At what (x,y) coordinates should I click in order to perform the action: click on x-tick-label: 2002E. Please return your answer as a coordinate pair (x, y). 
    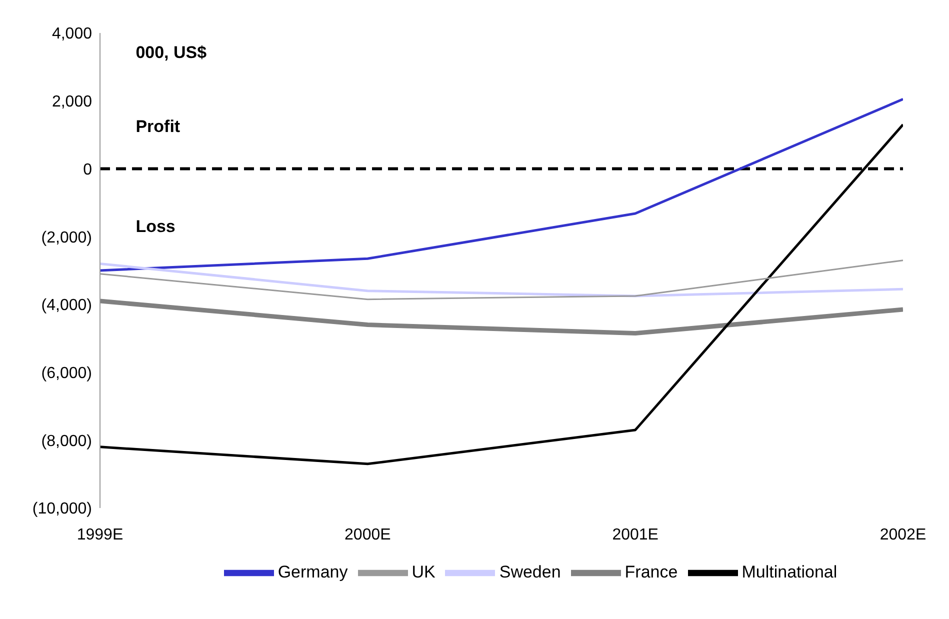
    Looking at the image, I should click on (903, 535).